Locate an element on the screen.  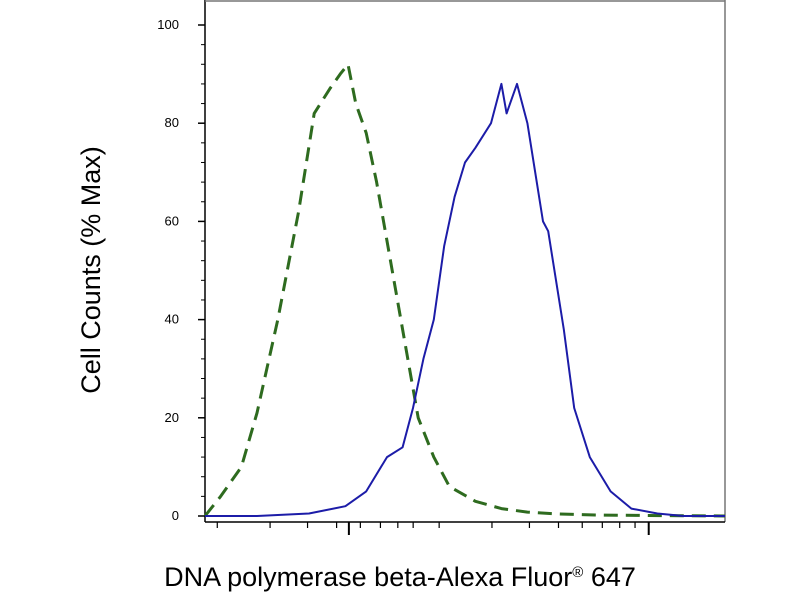
y-tick-label: 100 is located at coordinates (168, 24).